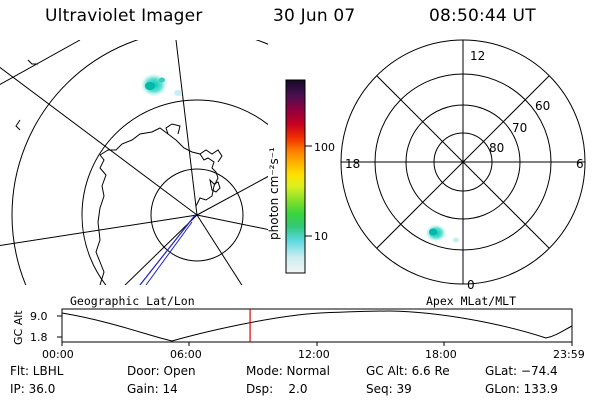 The height and width of the screenshot is (400, 600). I want to click on status-filter: Flt: LBHL, so click(37, 371).